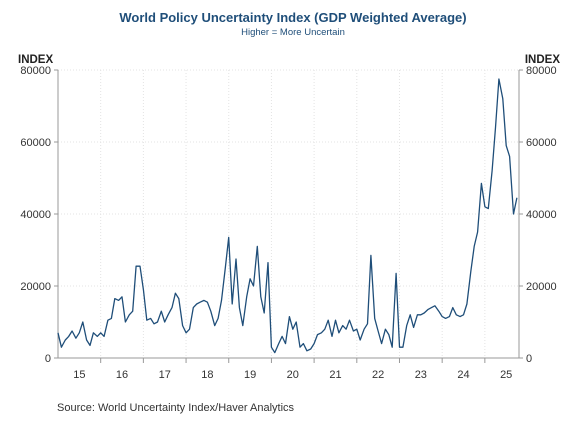 The width and height of the screenshot is (586, 423). What do you see at coordinates (250, 375) in the screenshot?
I see `x-tick-label: 19` at bounding box center [250, 375].